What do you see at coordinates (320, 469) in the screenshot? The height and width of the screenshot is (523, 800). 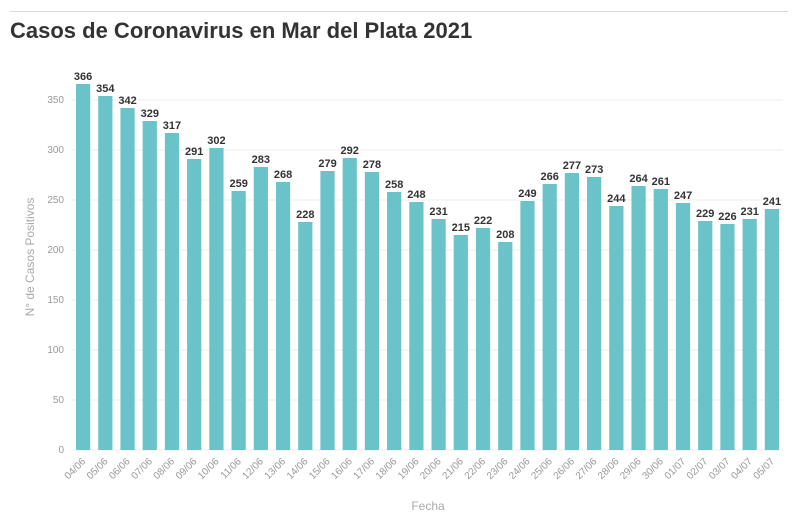 I see `x-tick-label: 15/06` at bounding box center [320, 469].